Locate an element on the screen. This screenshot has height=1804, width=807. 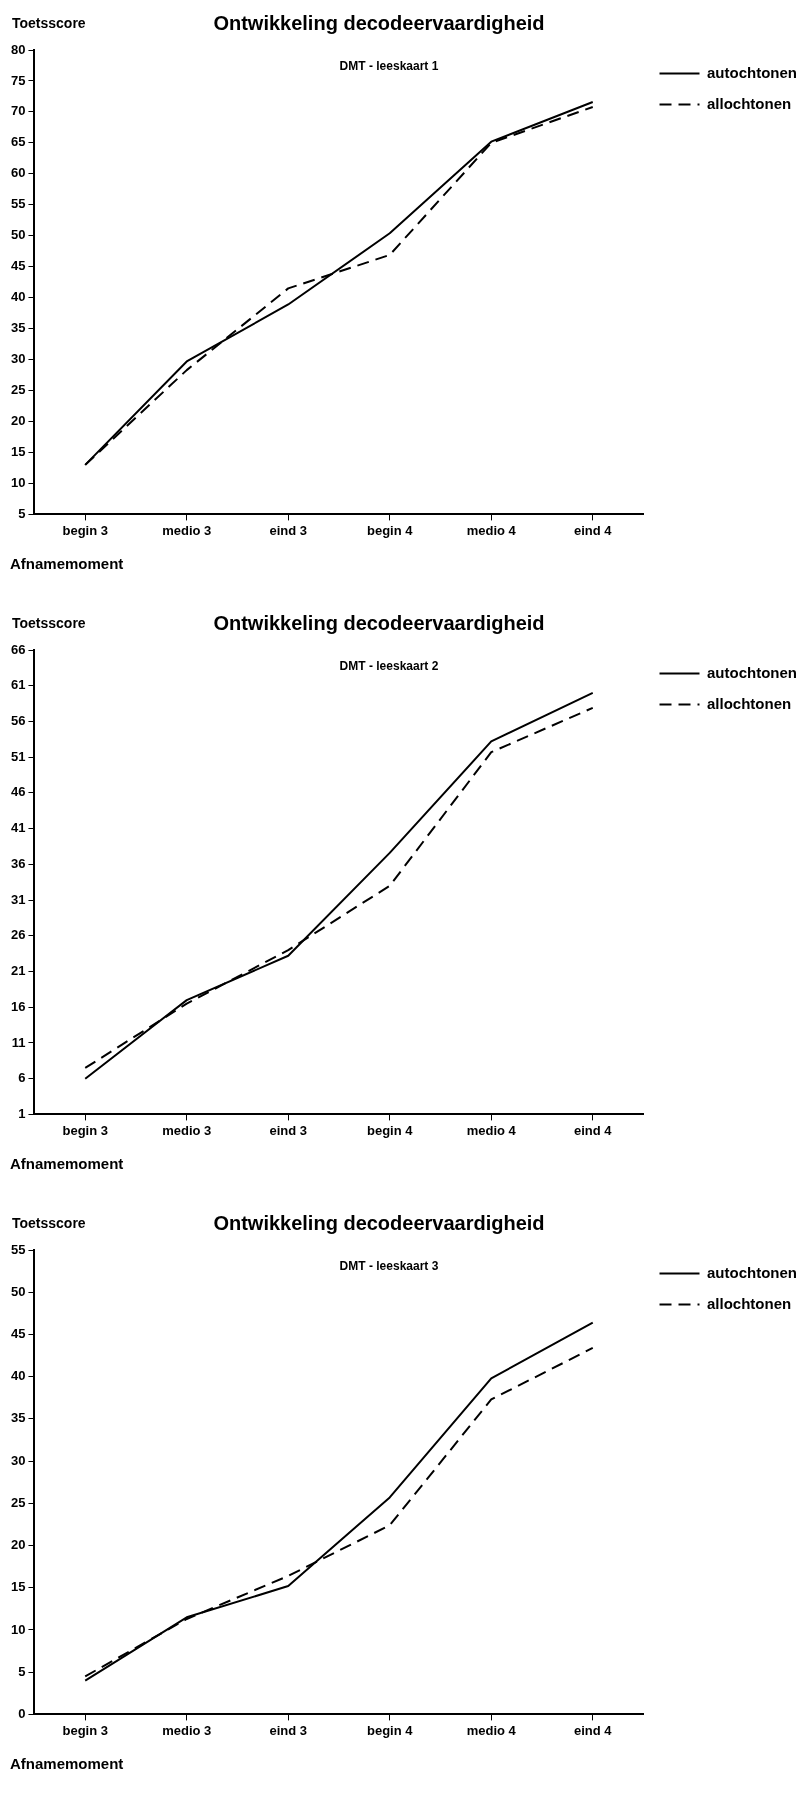
y-tick-label: 0 is located at coordinates (22, 1713).